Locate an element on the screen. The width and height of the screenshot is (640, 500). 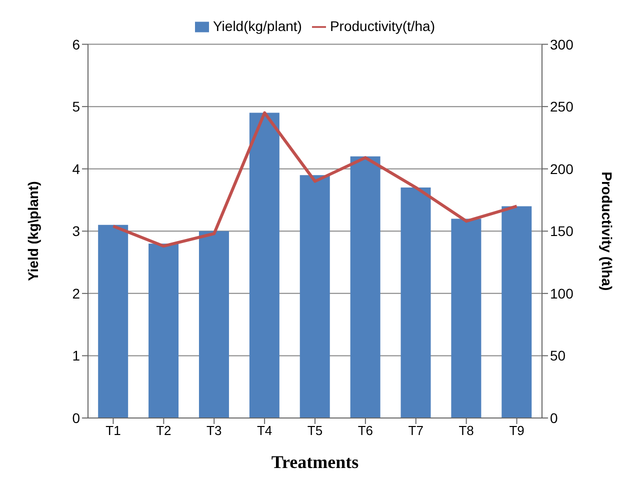
x-tick-label: T7 is located at coordinates (416, 430).